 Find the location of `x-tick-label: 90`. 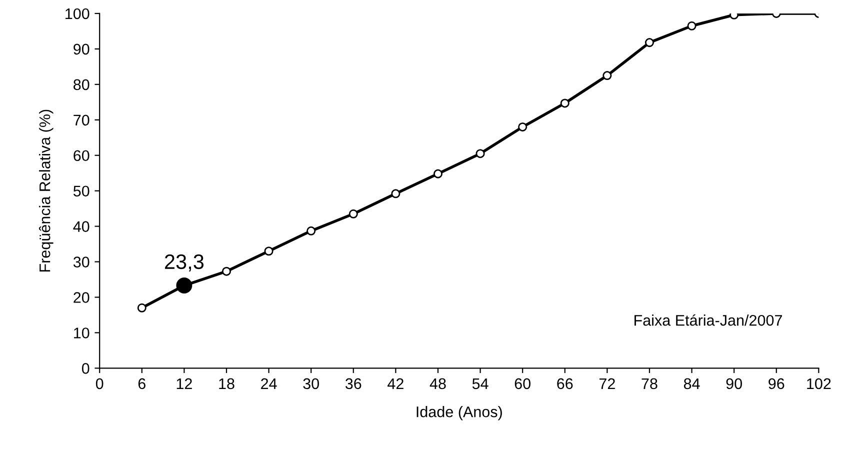

x-tick-label: 90 is located at coordinates (734, 384).